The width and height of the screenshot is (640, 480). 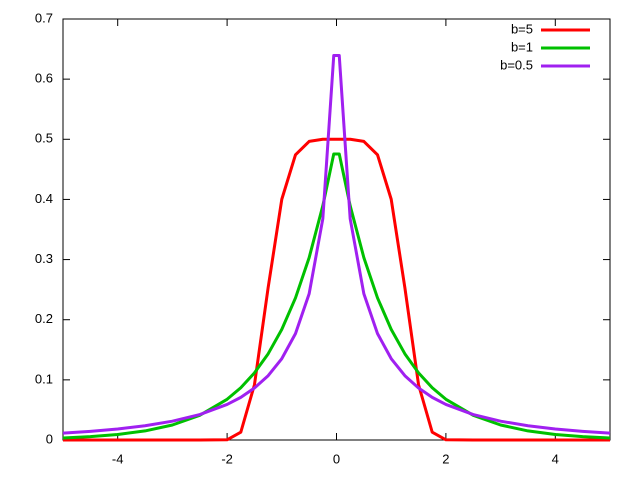 What do you see at coordinates (555, 458) in the screenshot?
I see `x-tick-label: 4` at bounding box center [555, 458].